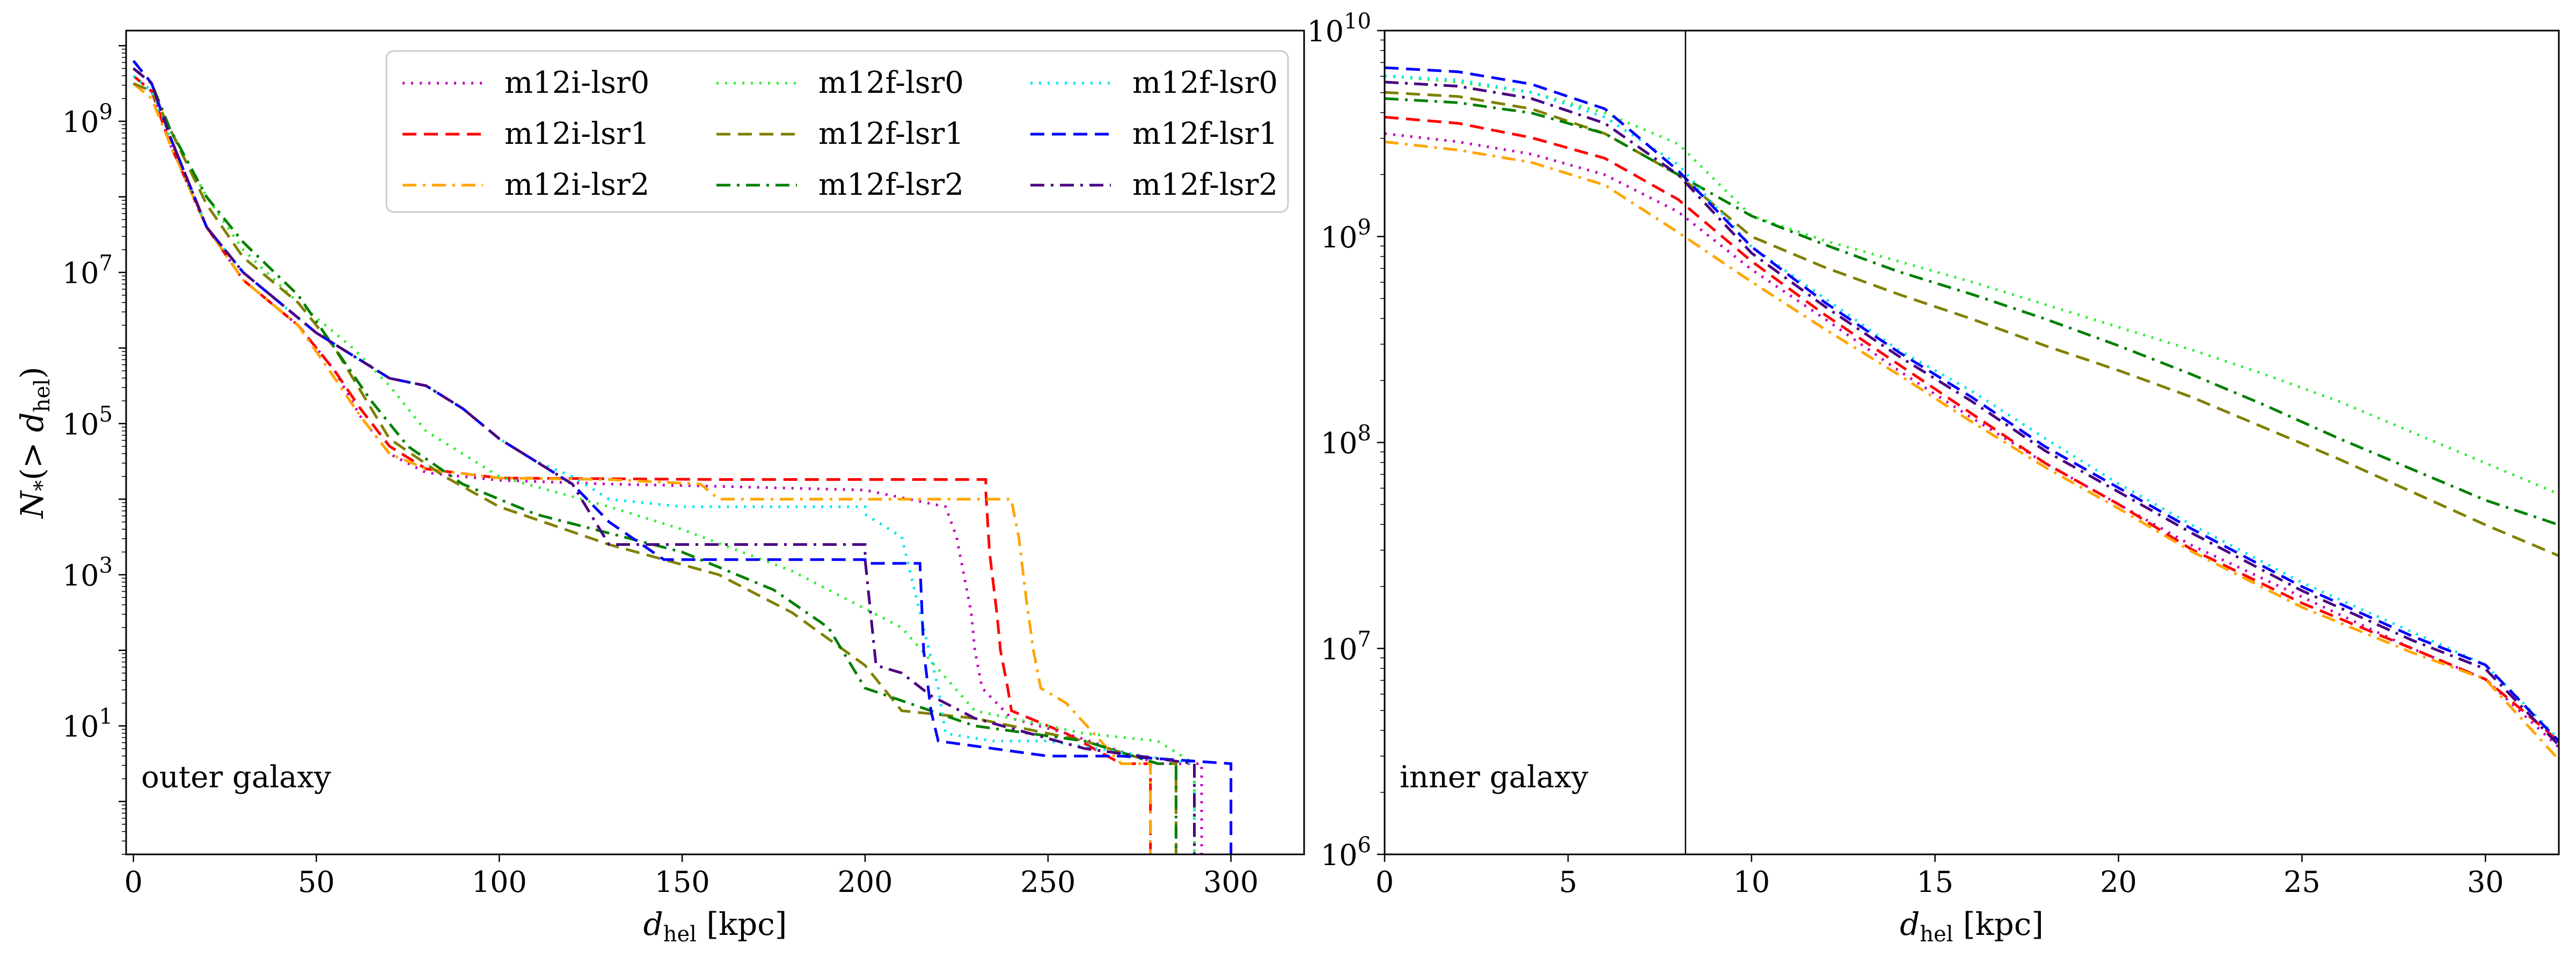 This screenshot has width=2576, height=966. I want to click on x-tick-label: 25, so click(2302, 882).